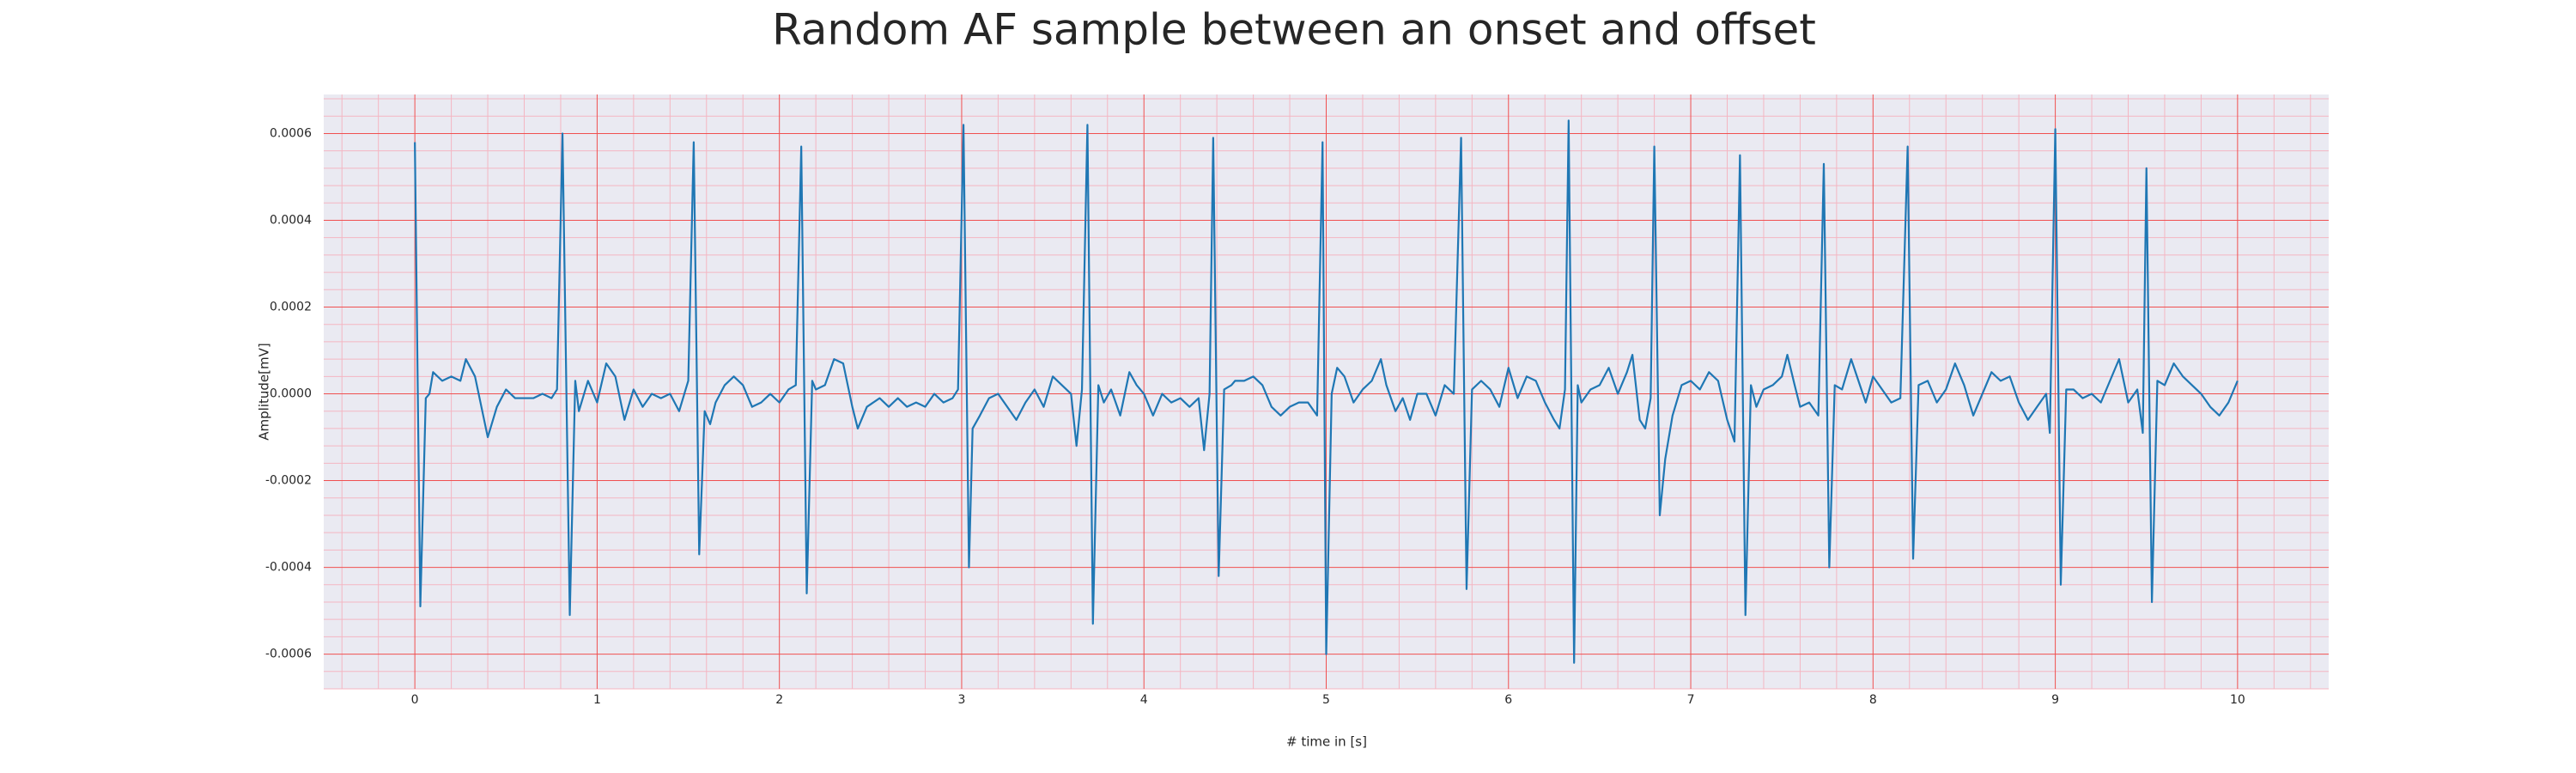 This screenshot has width=2576, height=773. I want to click on x-tick-label: 8, so click(1873, 700).